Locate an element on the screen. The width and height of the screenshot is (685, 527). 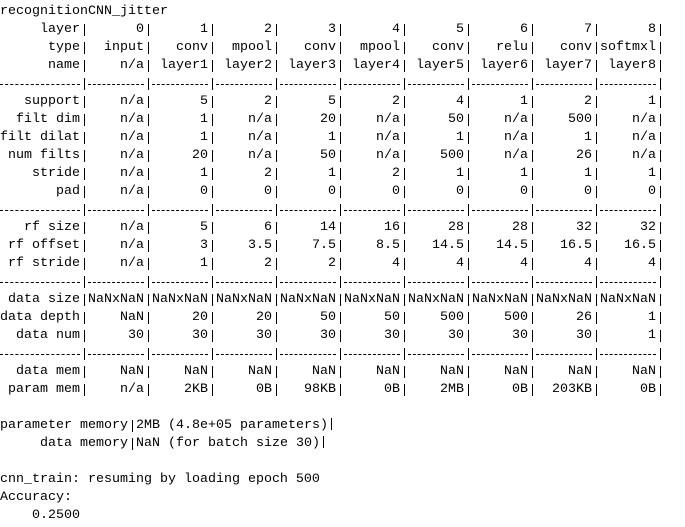
cell: 7 is located at coordinates (568, 30).